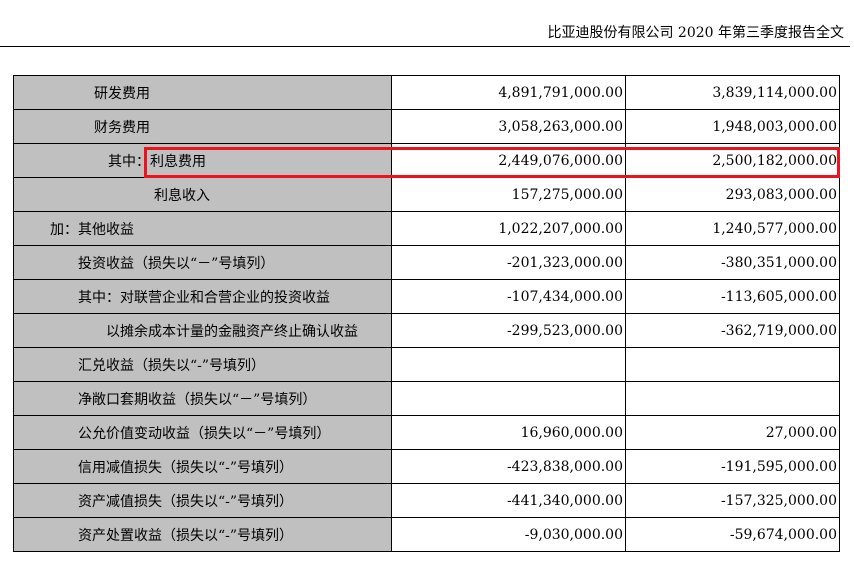  Describe the element at coordinates (186, 535) in the screenshot. I see `row-label: 资产处置收益（损失以“-”号填列）` at that location.